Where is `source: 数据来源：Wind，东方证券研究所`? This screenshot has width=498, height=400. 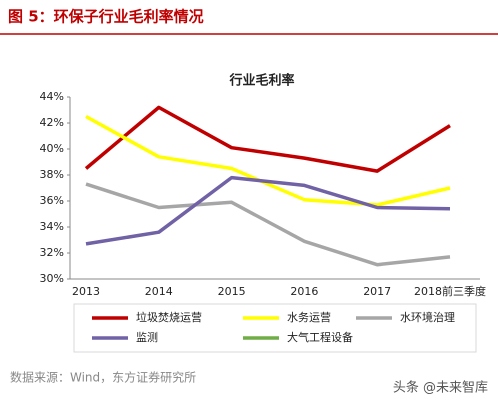 source: 数据来源：Wind，东方证券研究所 is located at coordinates (103, 377).